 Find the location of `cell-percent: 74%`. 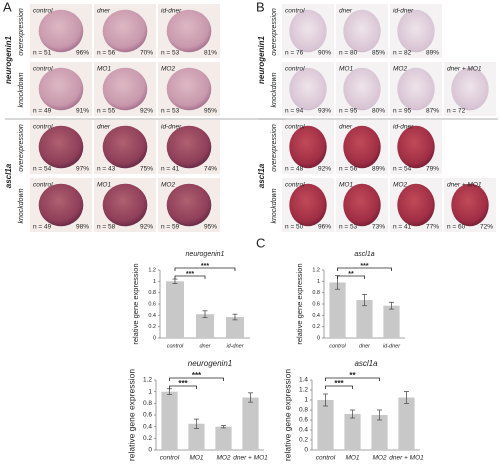

cell-percent: 74% is located at coordinates (210, 169).